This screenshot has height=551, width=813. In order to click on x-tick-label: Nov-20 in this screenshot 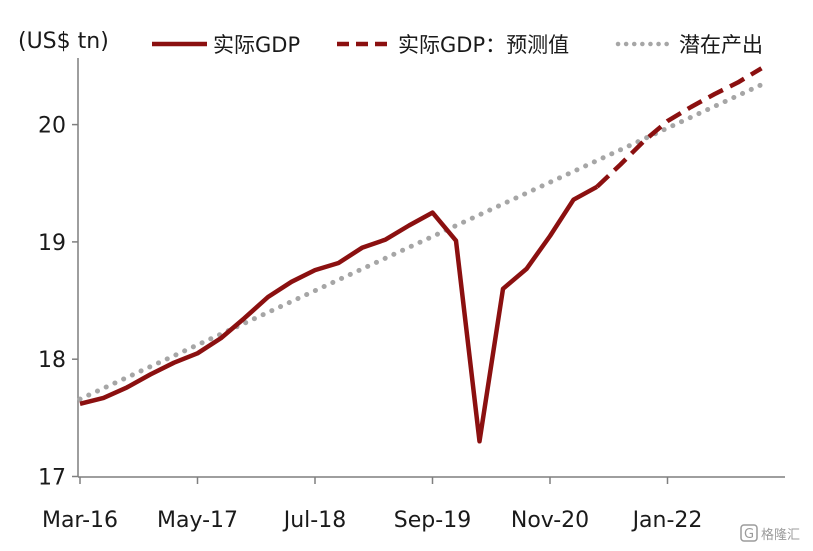, I will do `click(550, 520)`.